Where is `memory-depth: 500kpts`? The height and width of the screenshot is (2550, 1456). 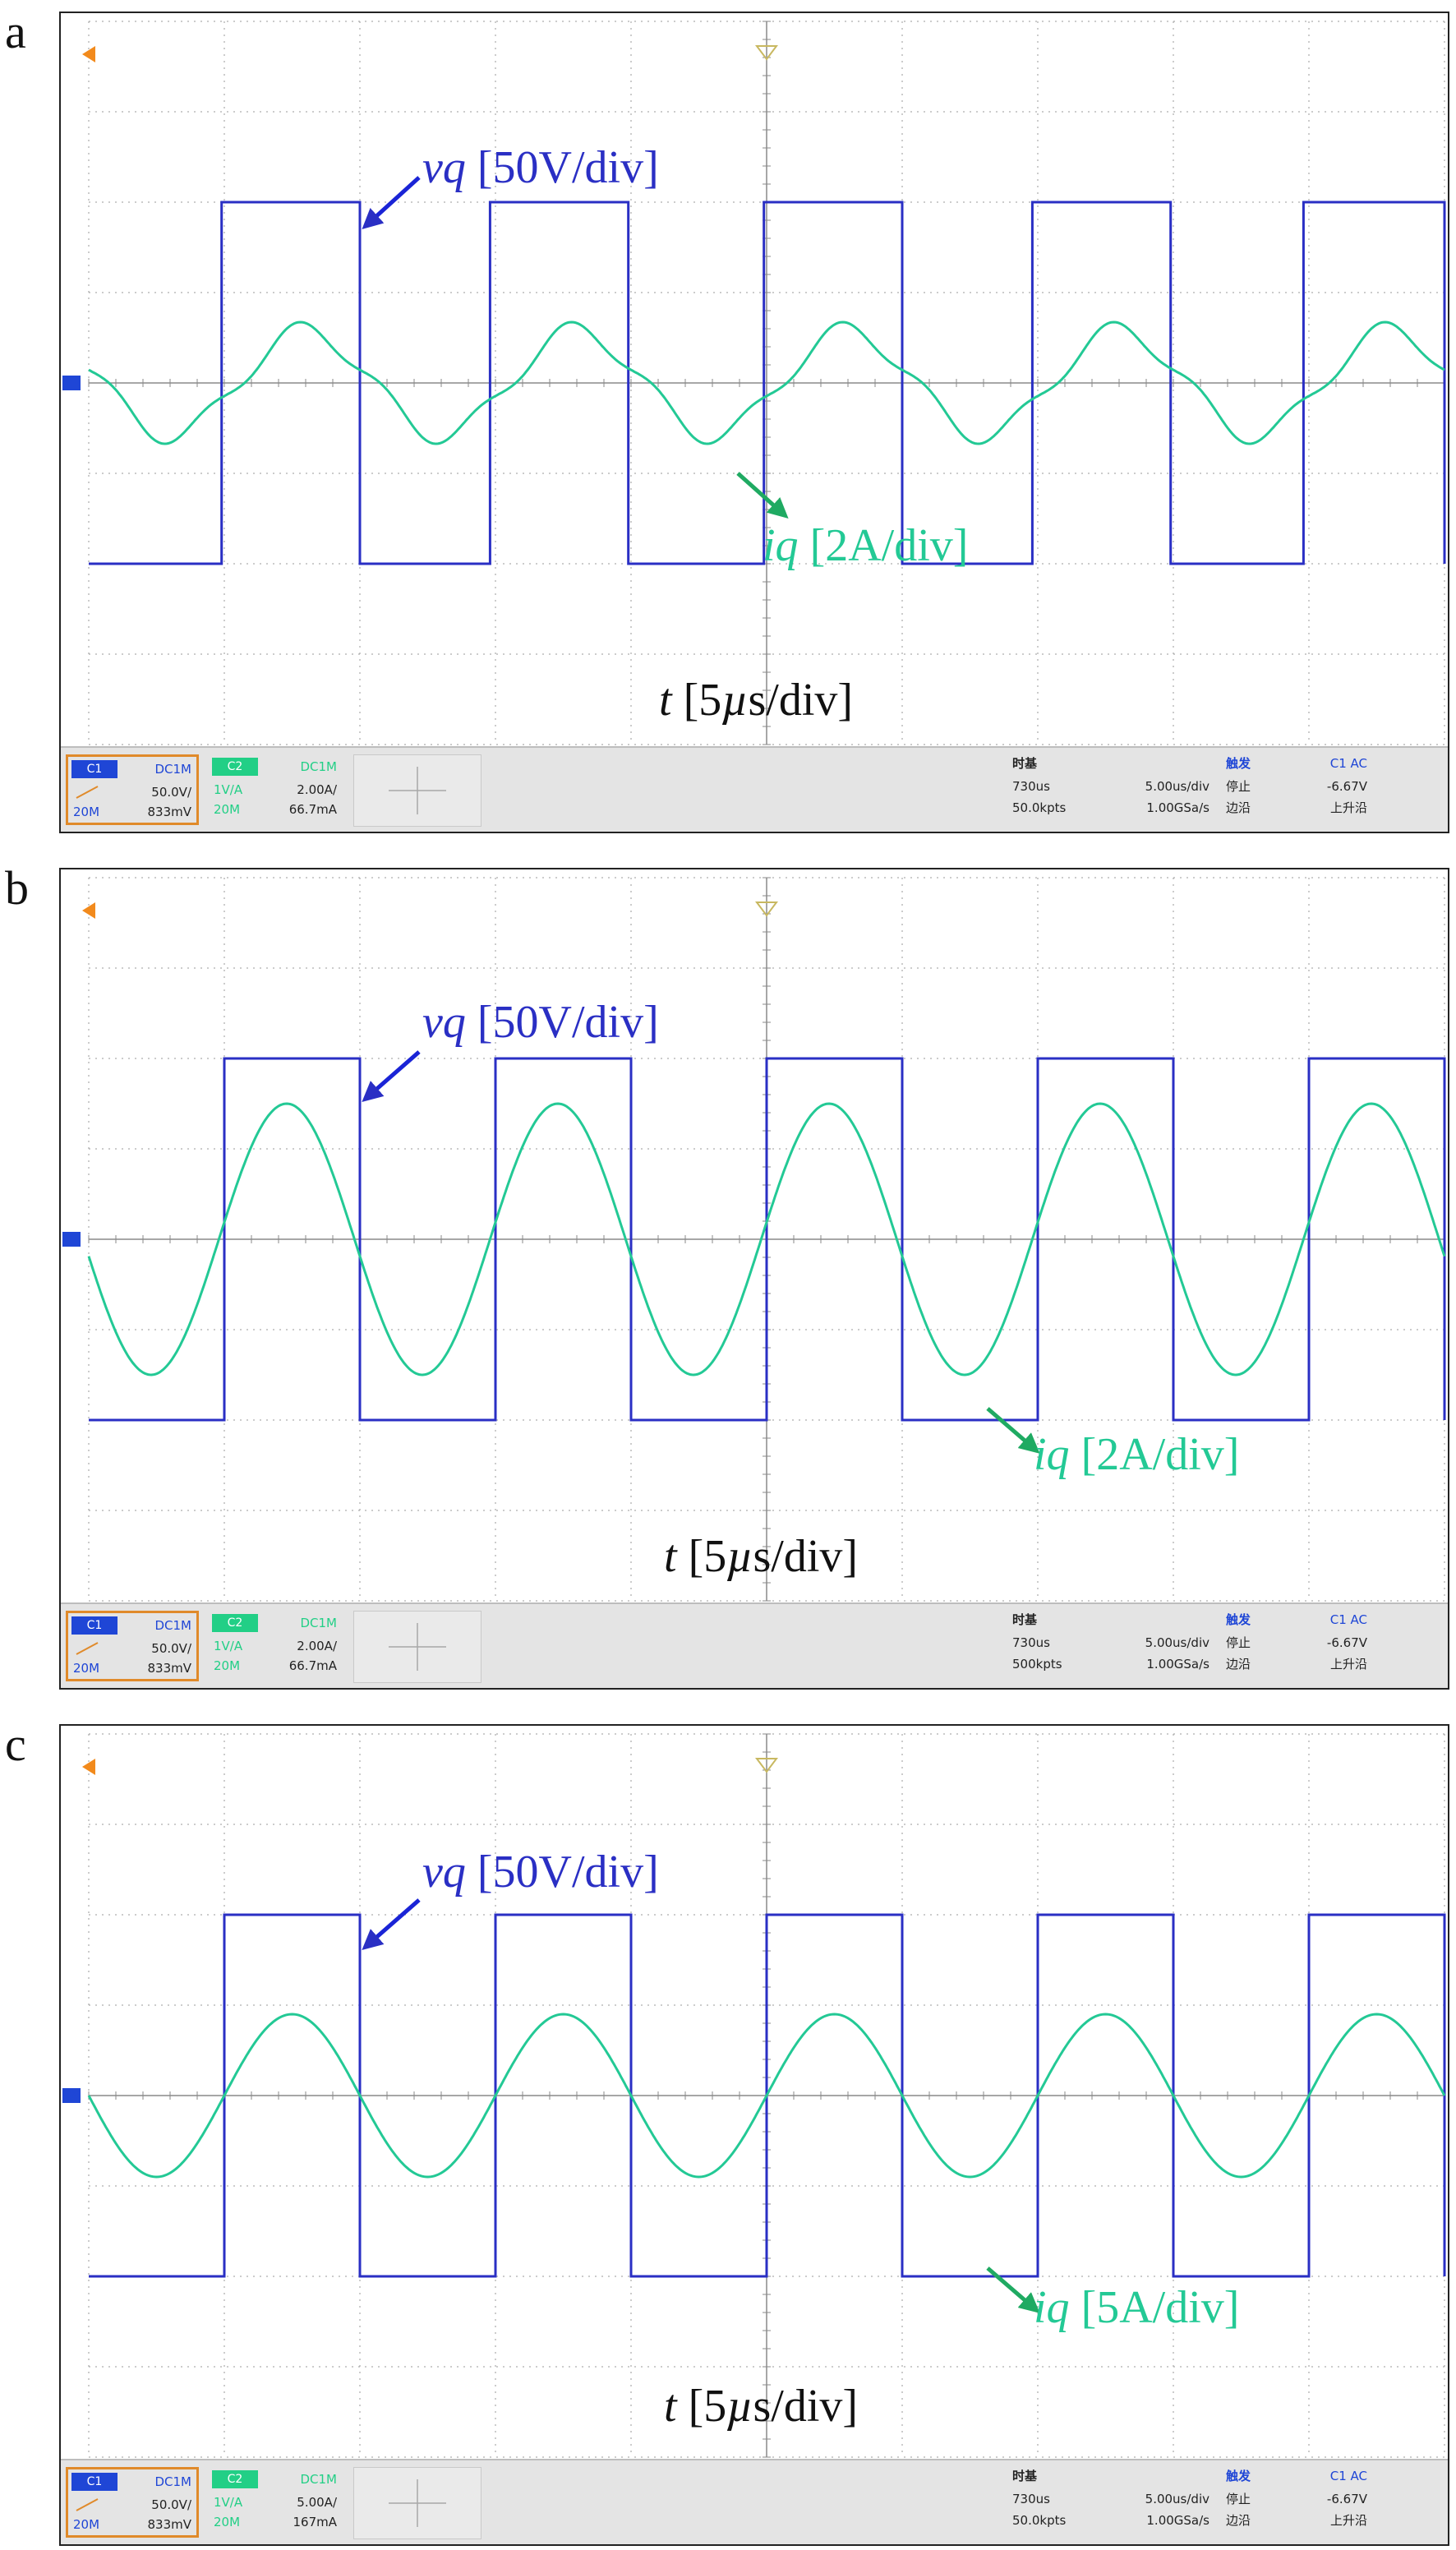
memory-depth: 500kpts is located at coordinates (1037, 1664).